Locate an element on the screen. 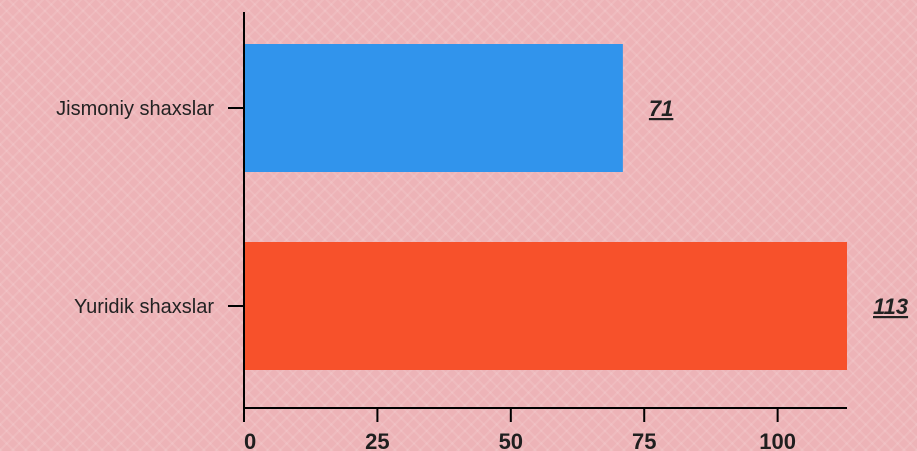 The width and height of the screenshot is (917, 451). value-label-jismoniy-shaxslar: 71 is located at coordinates (661, 108).